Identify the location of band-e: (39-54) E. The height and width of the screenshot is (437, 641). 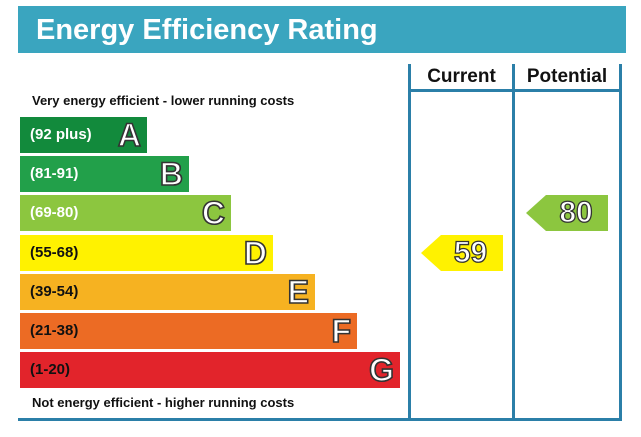
(167, 291).